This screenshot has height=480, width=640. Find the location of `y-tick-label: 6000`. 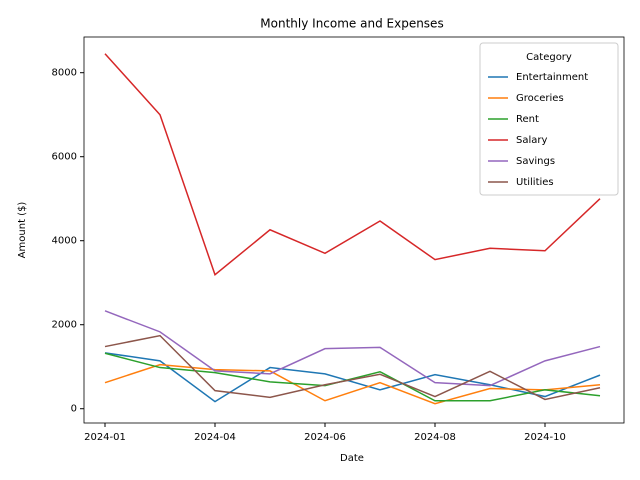

y-tick-label: 6000 is located at coordinates (64, 157).